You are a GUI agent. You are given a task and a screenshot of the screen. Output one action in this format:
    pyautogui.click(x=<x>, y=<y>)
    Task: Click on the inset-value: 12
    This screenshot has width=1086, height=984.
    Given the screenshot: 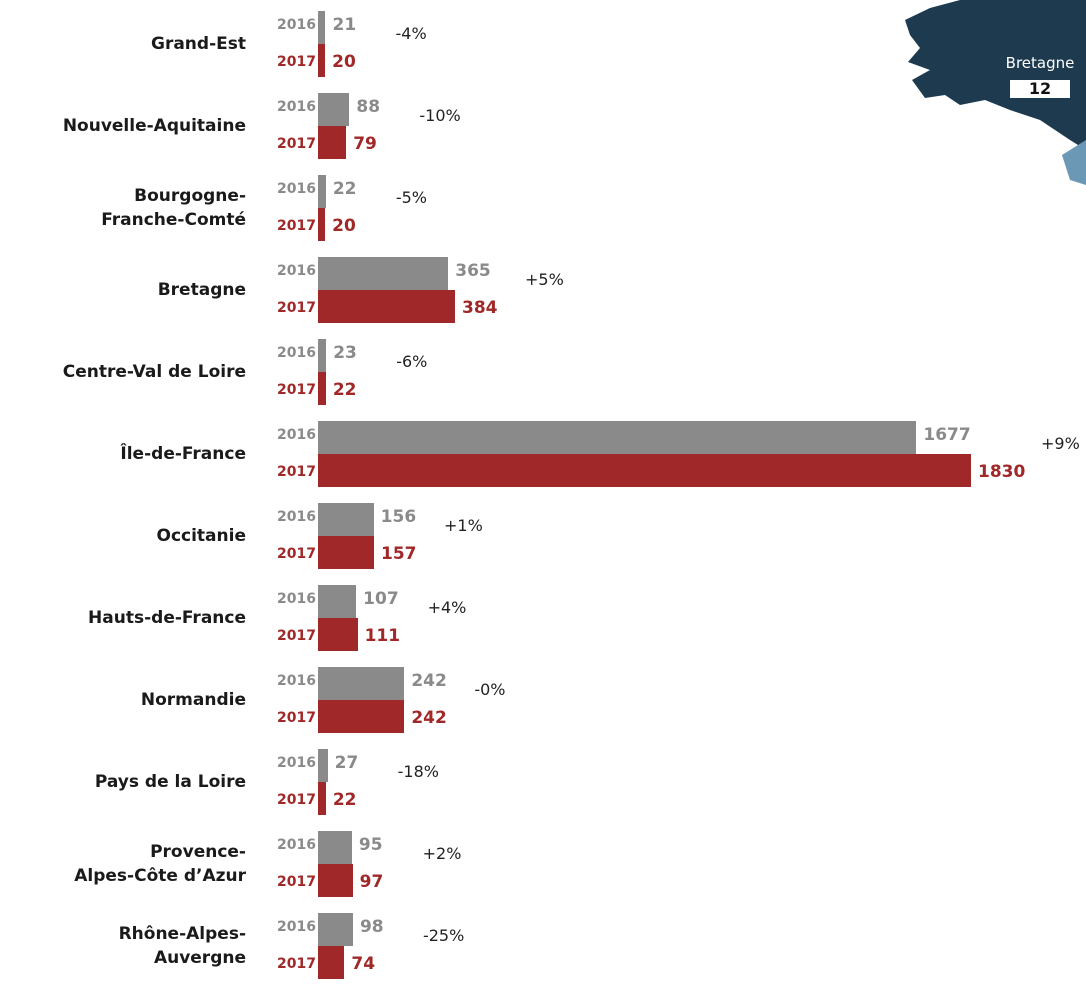 What is the action you would take?
    pyautogui.click(x=1040, y=88)
    